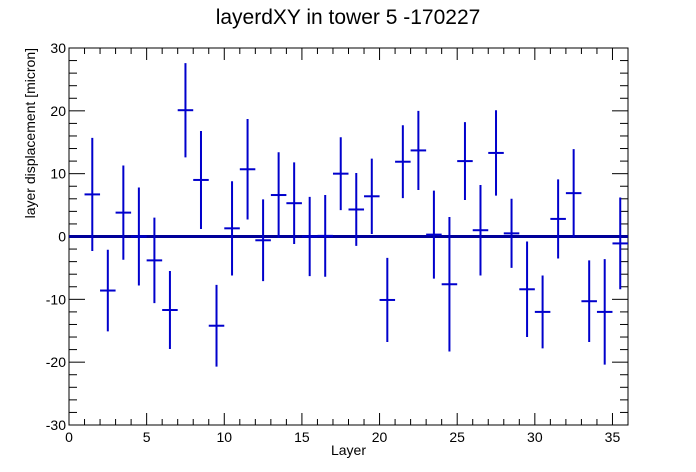 This screenshot has width=696, height=472. What do you see at coordinates (56, 299) in the screenshot?
I see `y-tick-label: -10` at bounding box center [56, 299].